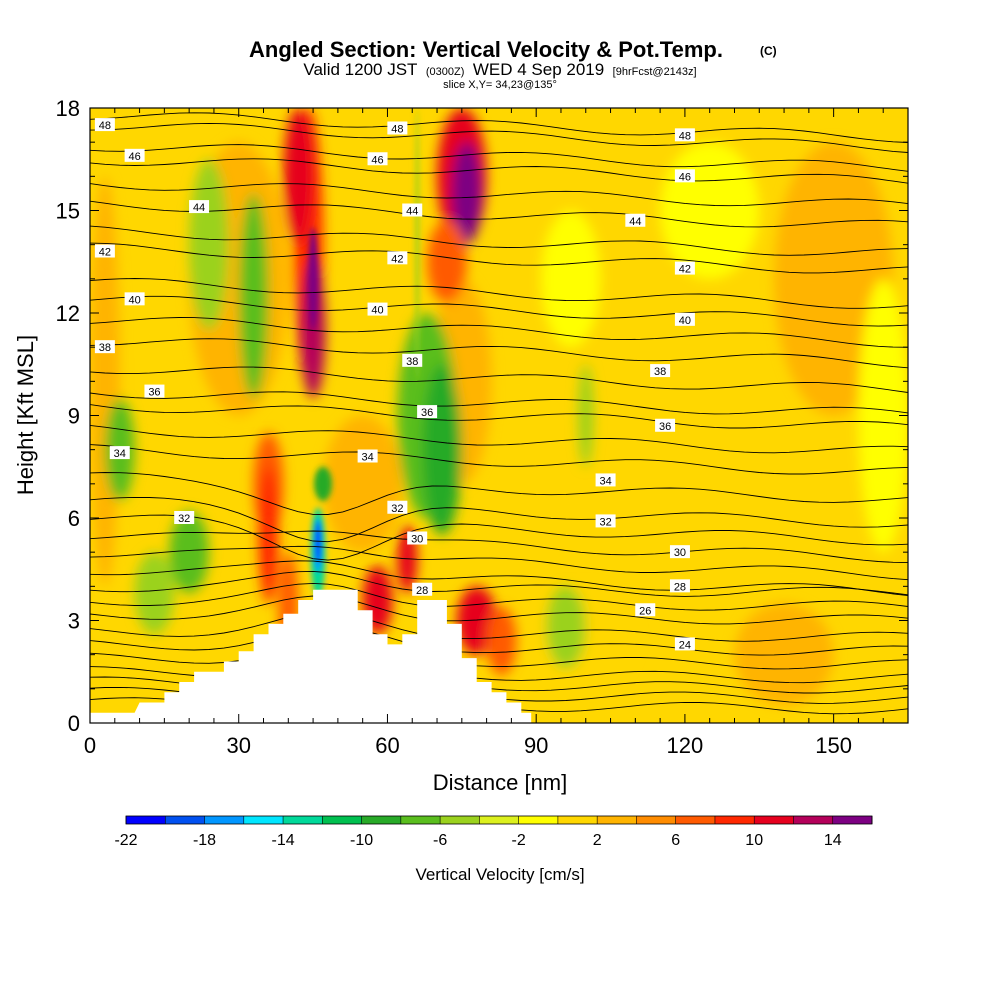  I want to click on valid-utc: (0300Z), so click(445, 72).